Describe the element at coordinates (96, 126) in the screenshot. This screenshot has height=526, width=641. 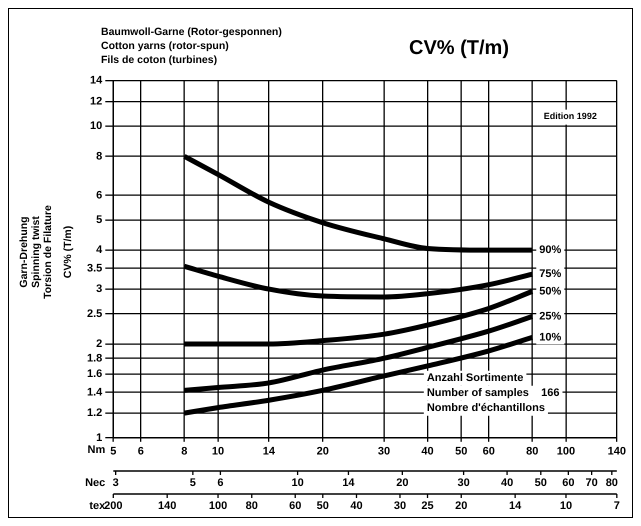
I see `y-tick-label: 10` at that location.